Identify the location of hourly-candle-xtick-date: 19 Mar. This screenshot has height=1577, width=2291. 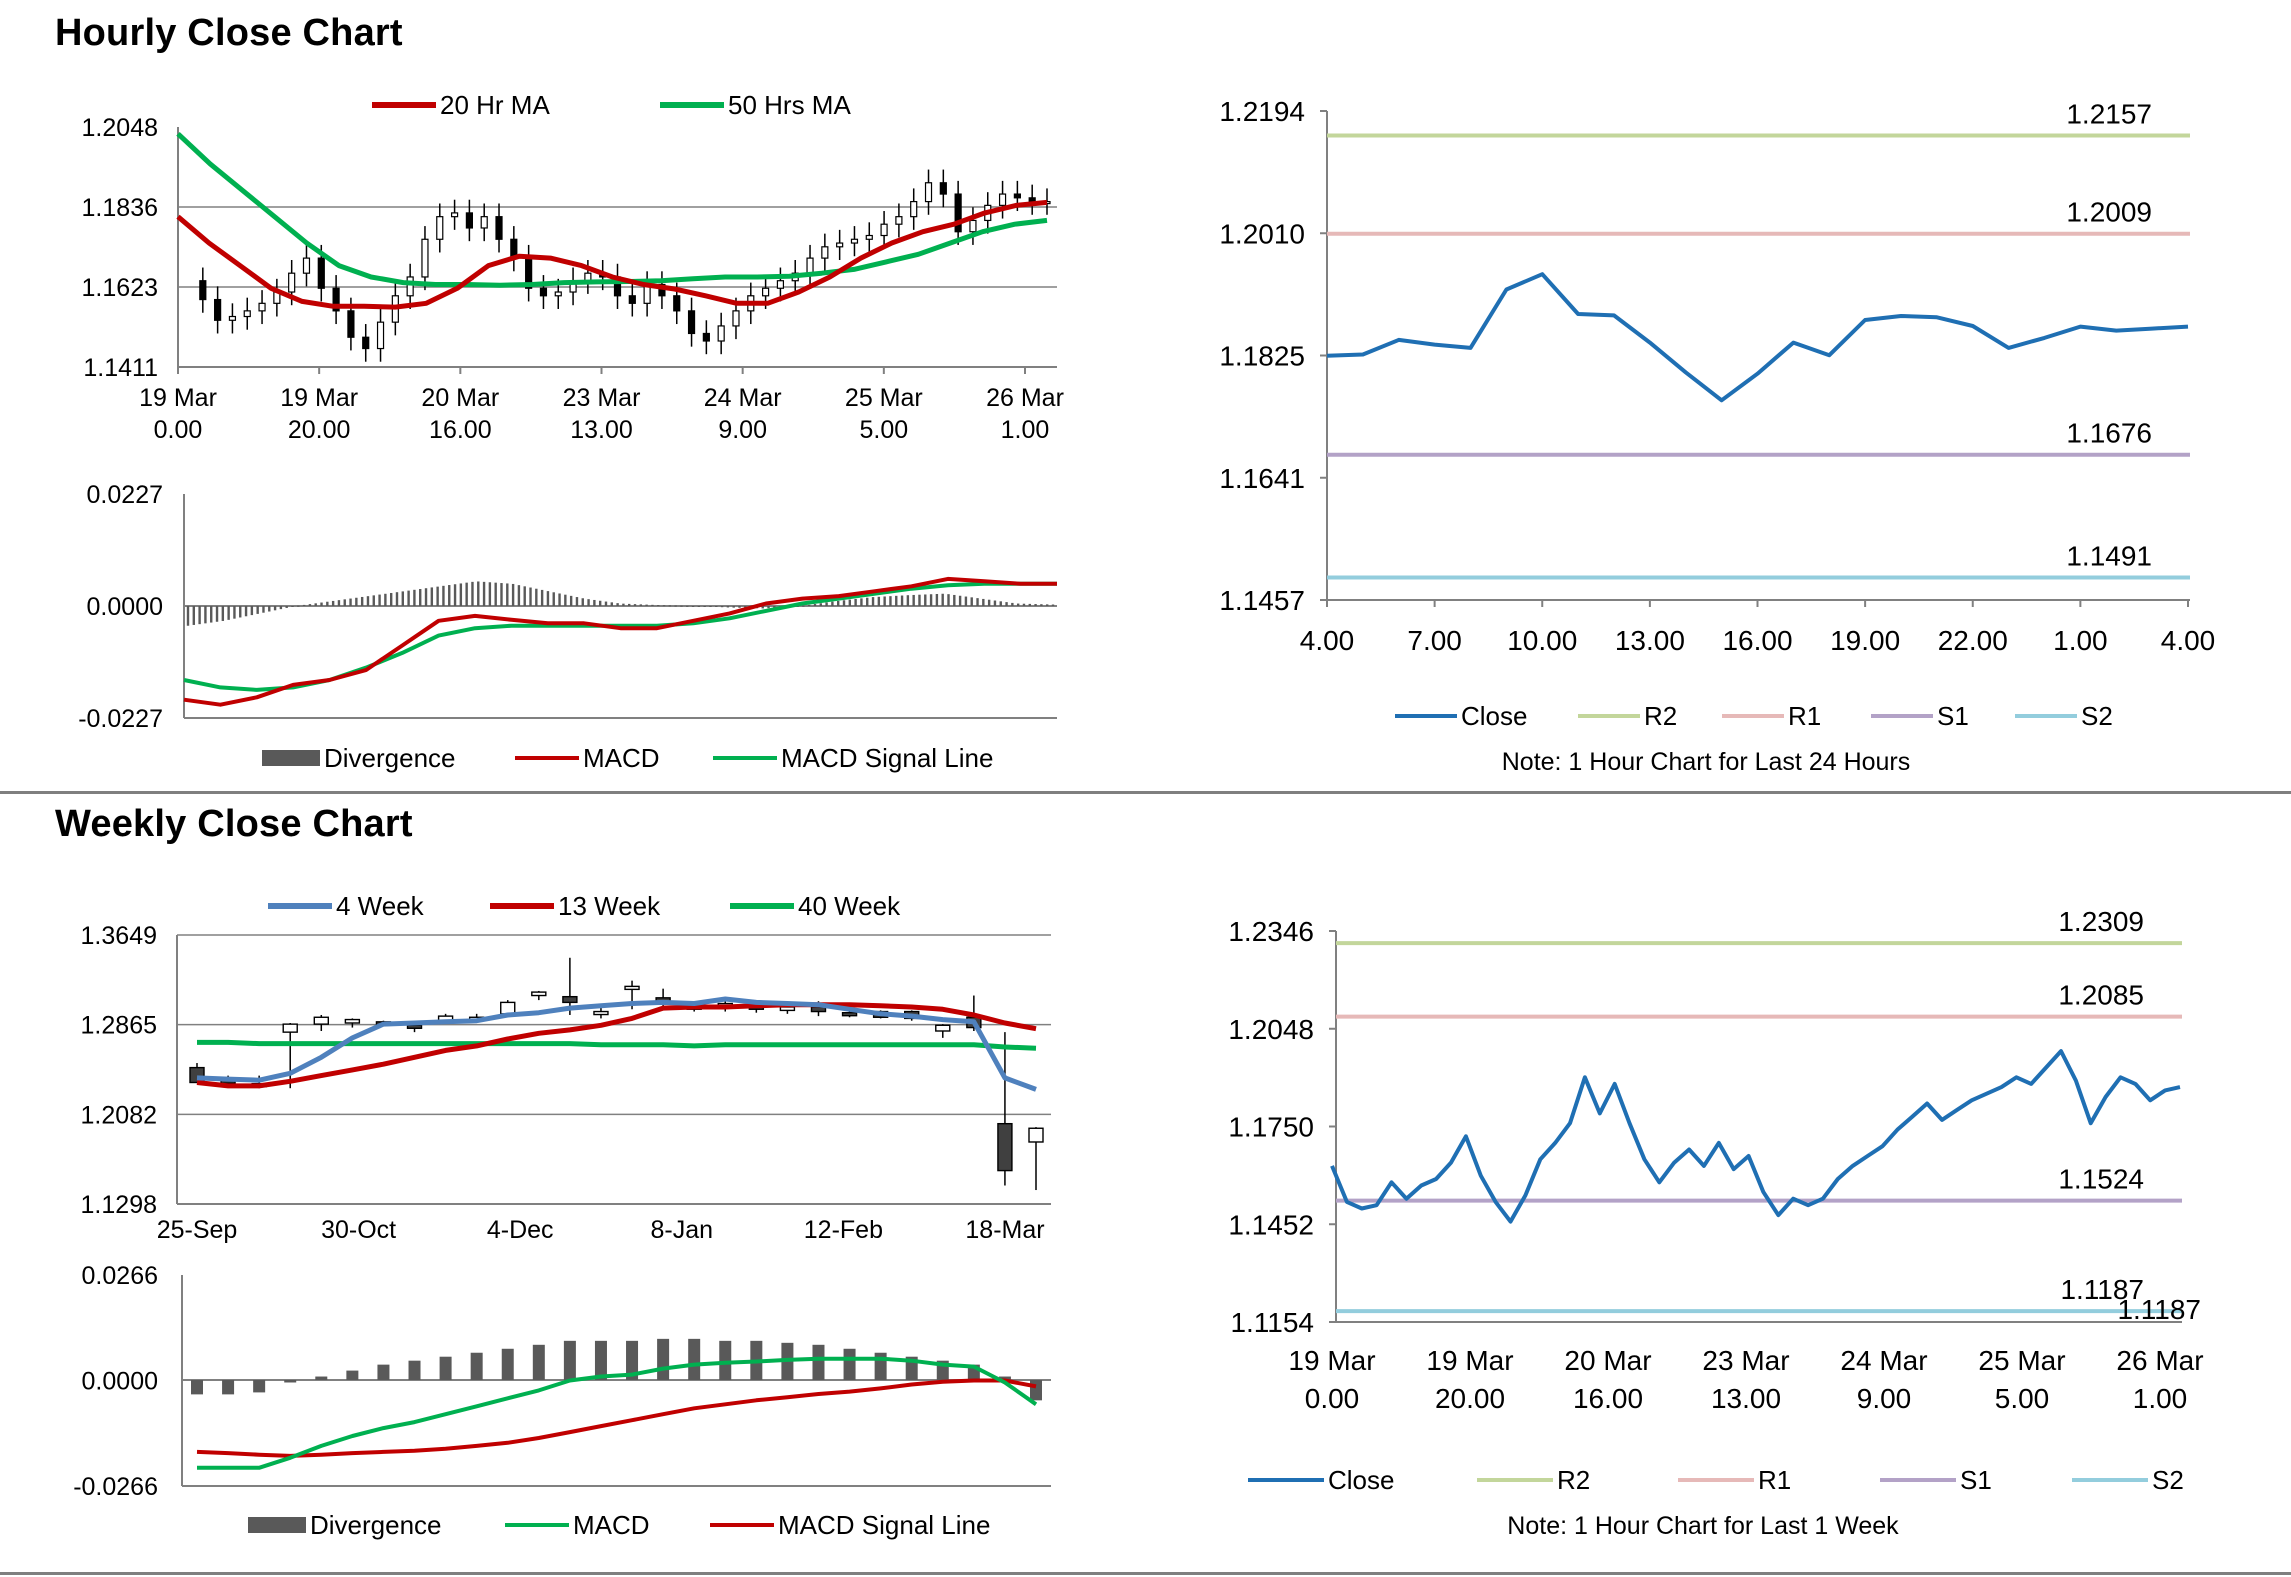
(319, 398).